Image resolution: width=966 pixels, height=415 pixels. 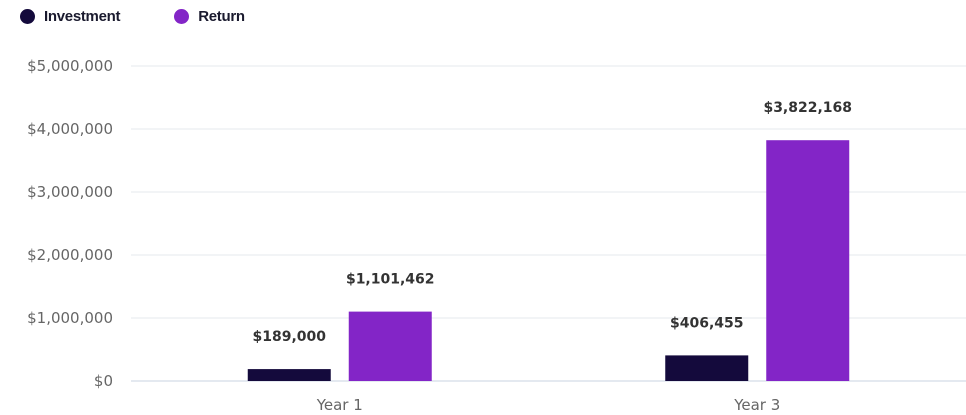 I want to click on data-label: $189,000, so click(x=289, y=337).